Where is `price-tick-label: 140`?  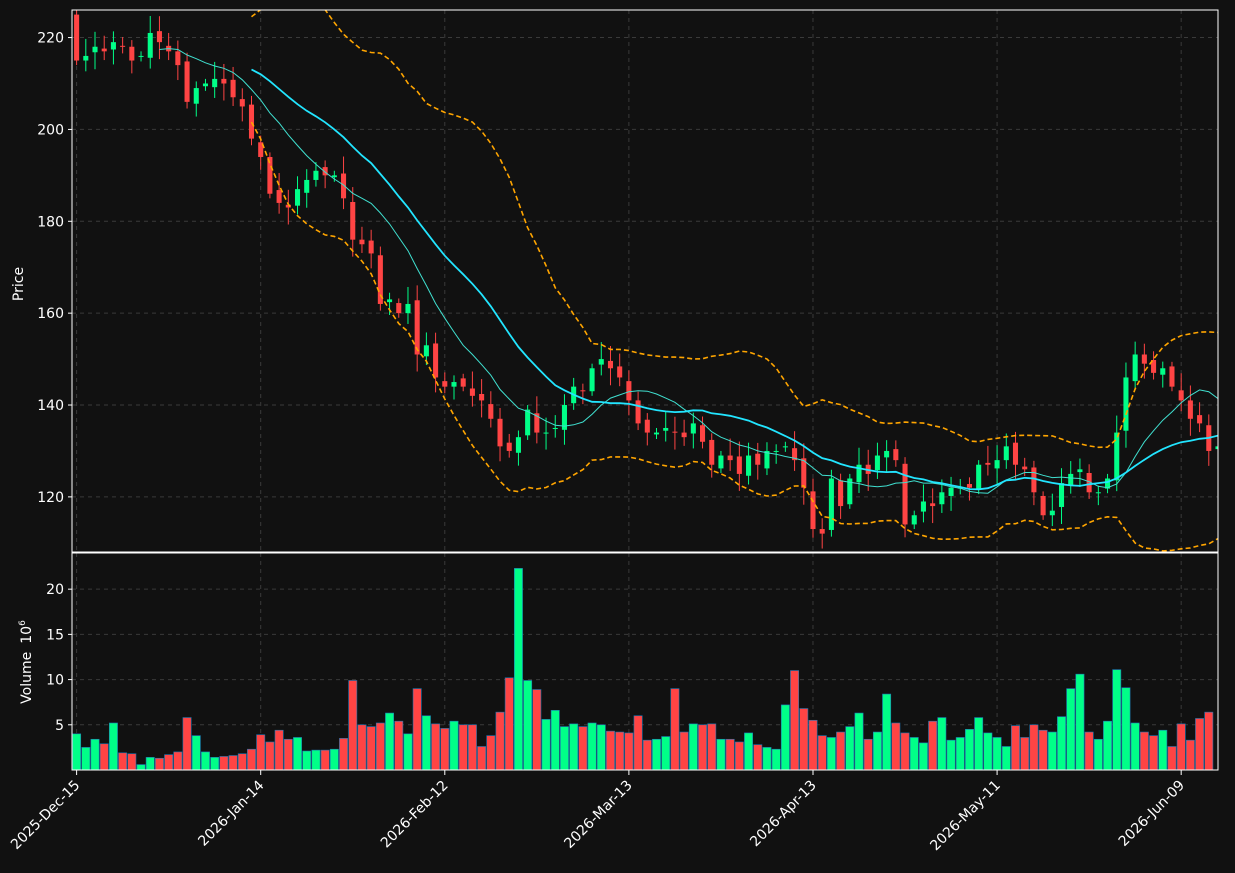
price-tick-label: 140 is located at coordinates (50, 406).